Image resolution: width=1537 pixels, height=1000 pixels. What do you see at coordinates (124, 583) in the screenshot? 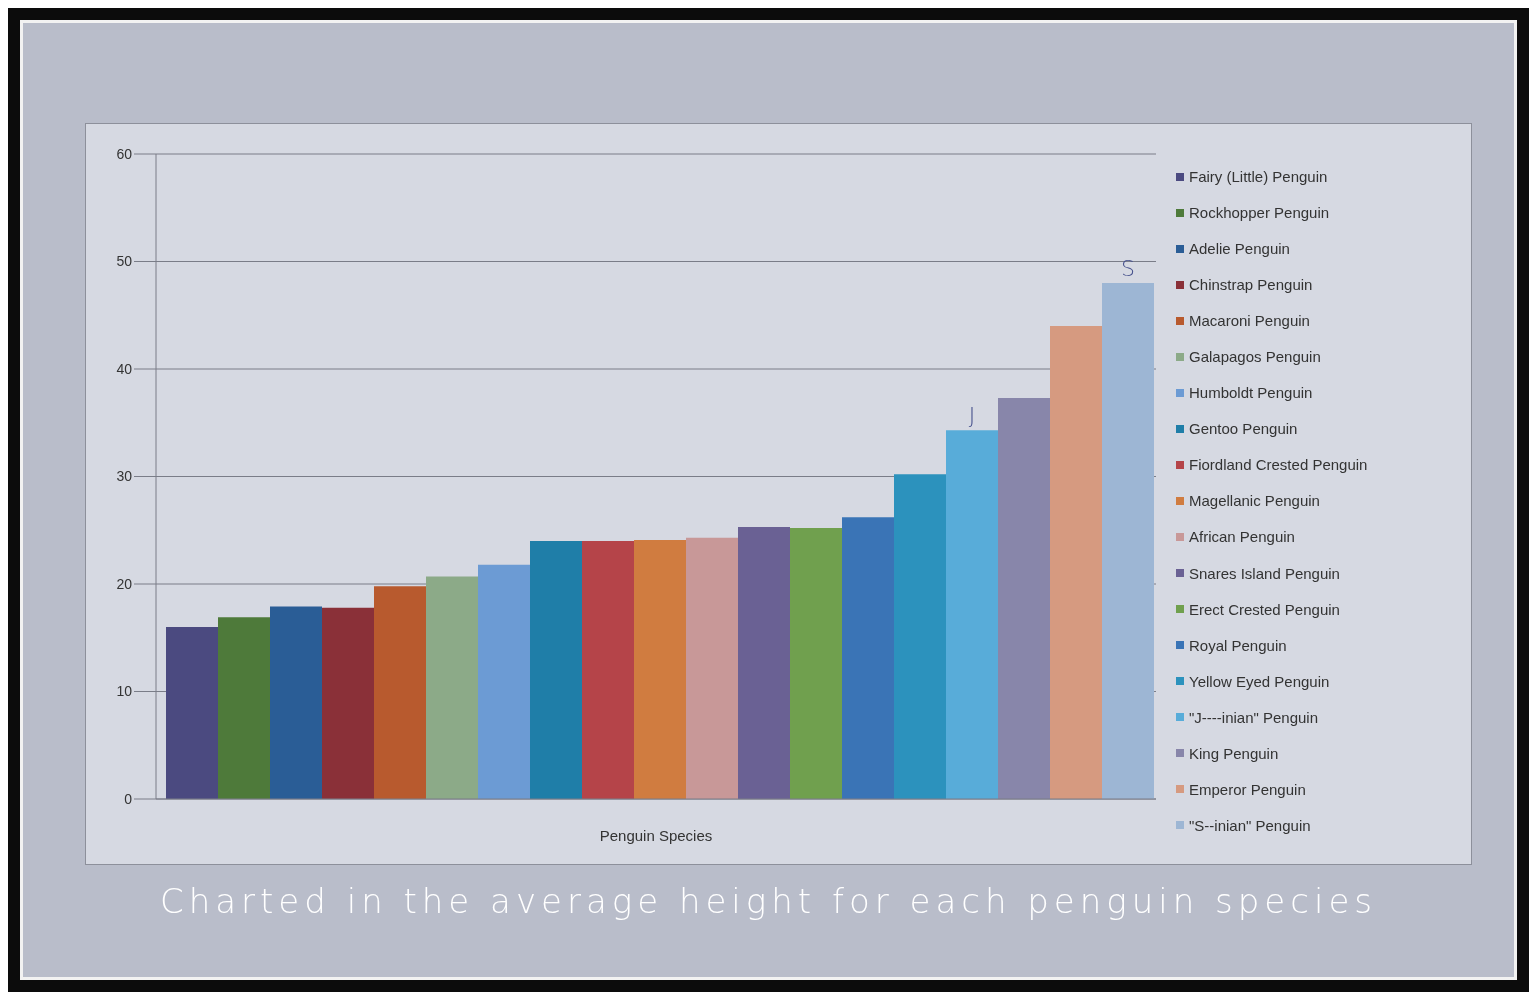
I see `y-tick-label: 20` at bounding box center [124, 583].